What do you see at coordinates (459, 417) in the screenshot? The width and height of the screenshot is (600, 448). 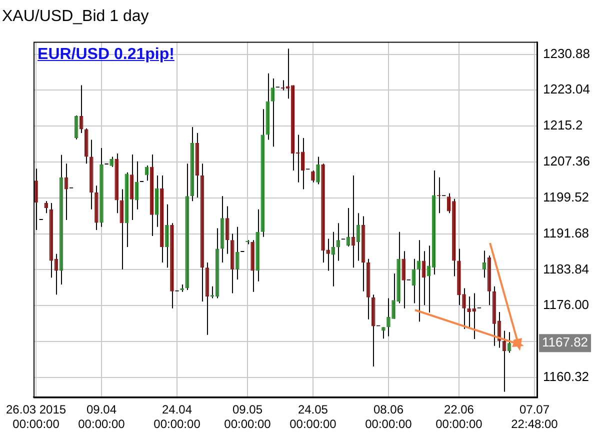 I see `x-tick-label: 22.06 00:00:00` at bounding box center [459, 417].